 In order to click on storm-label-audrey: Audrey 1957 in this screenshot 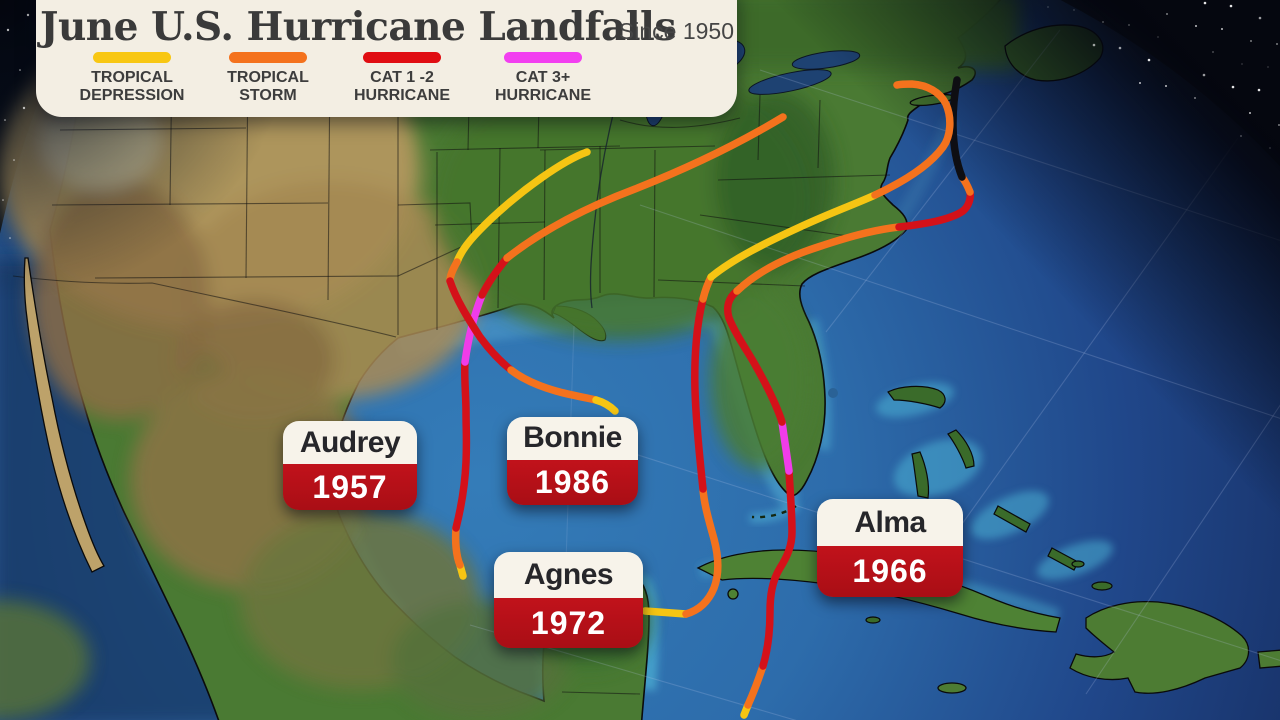, I will do `click(350, 465)`.